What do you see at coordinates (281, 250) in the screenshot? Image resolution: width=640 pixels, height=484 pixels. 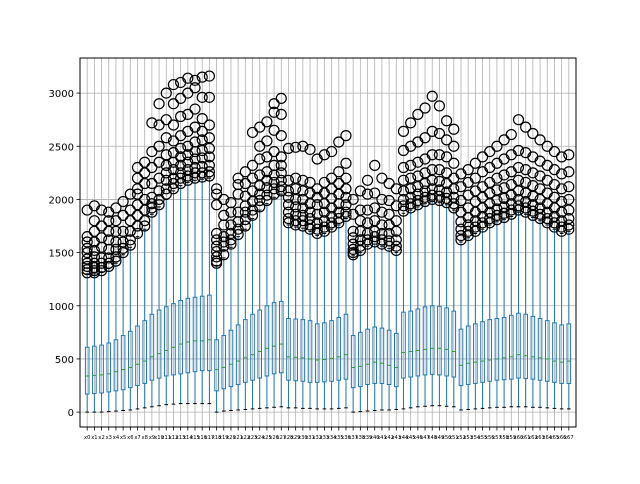 I see `box-x27` at bounding box center [281, 250].